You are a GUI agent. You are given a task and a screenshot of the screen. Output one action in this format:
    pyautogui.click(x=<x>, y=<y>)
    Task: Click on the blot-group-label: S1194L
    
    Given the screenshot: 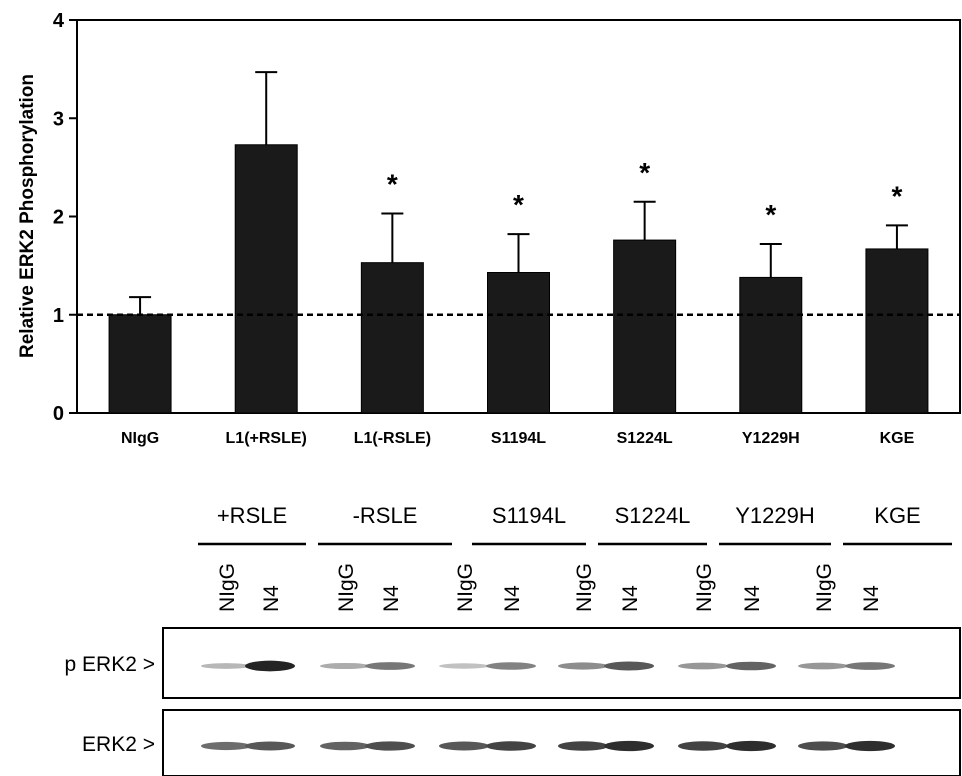 What is the action you would take?
    pyautogui.click(x=529, y=515)
    